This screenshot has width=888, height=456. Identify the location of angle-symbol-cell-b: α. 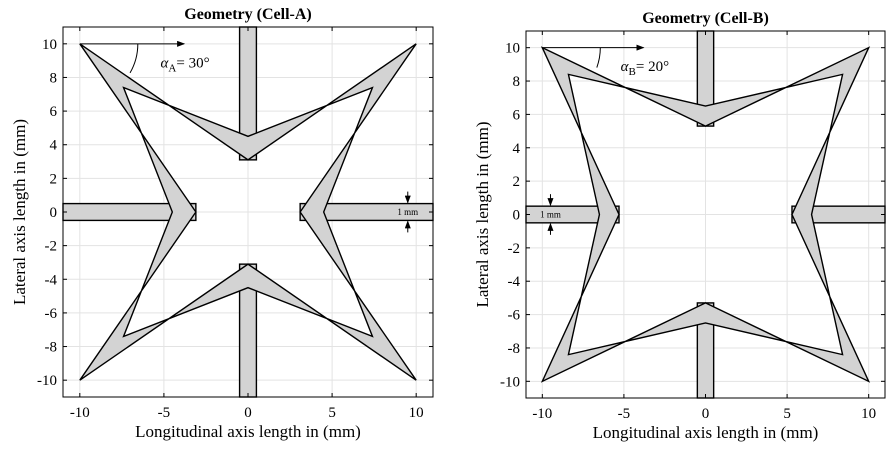
(625, 67).